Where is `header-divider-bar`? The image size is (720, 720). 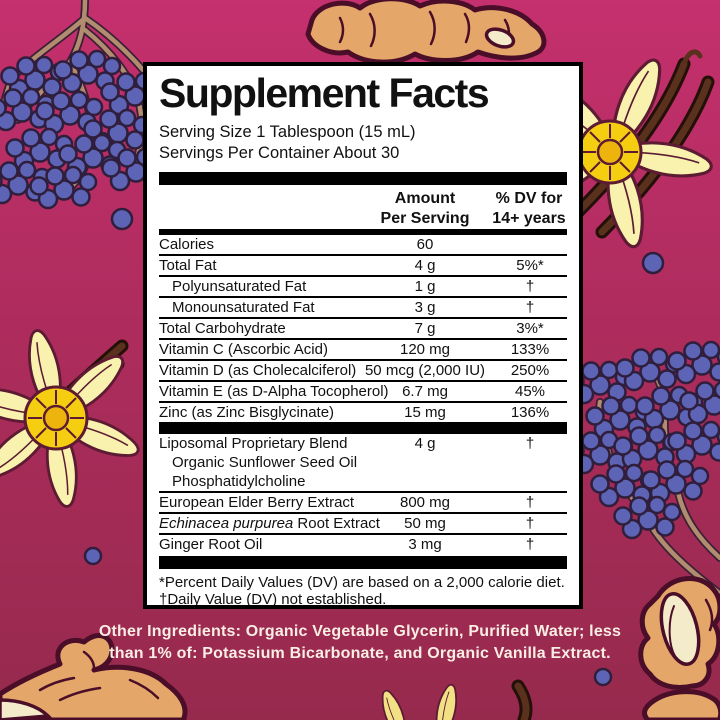 header-divider-bar is located at coordinates (363, 232).